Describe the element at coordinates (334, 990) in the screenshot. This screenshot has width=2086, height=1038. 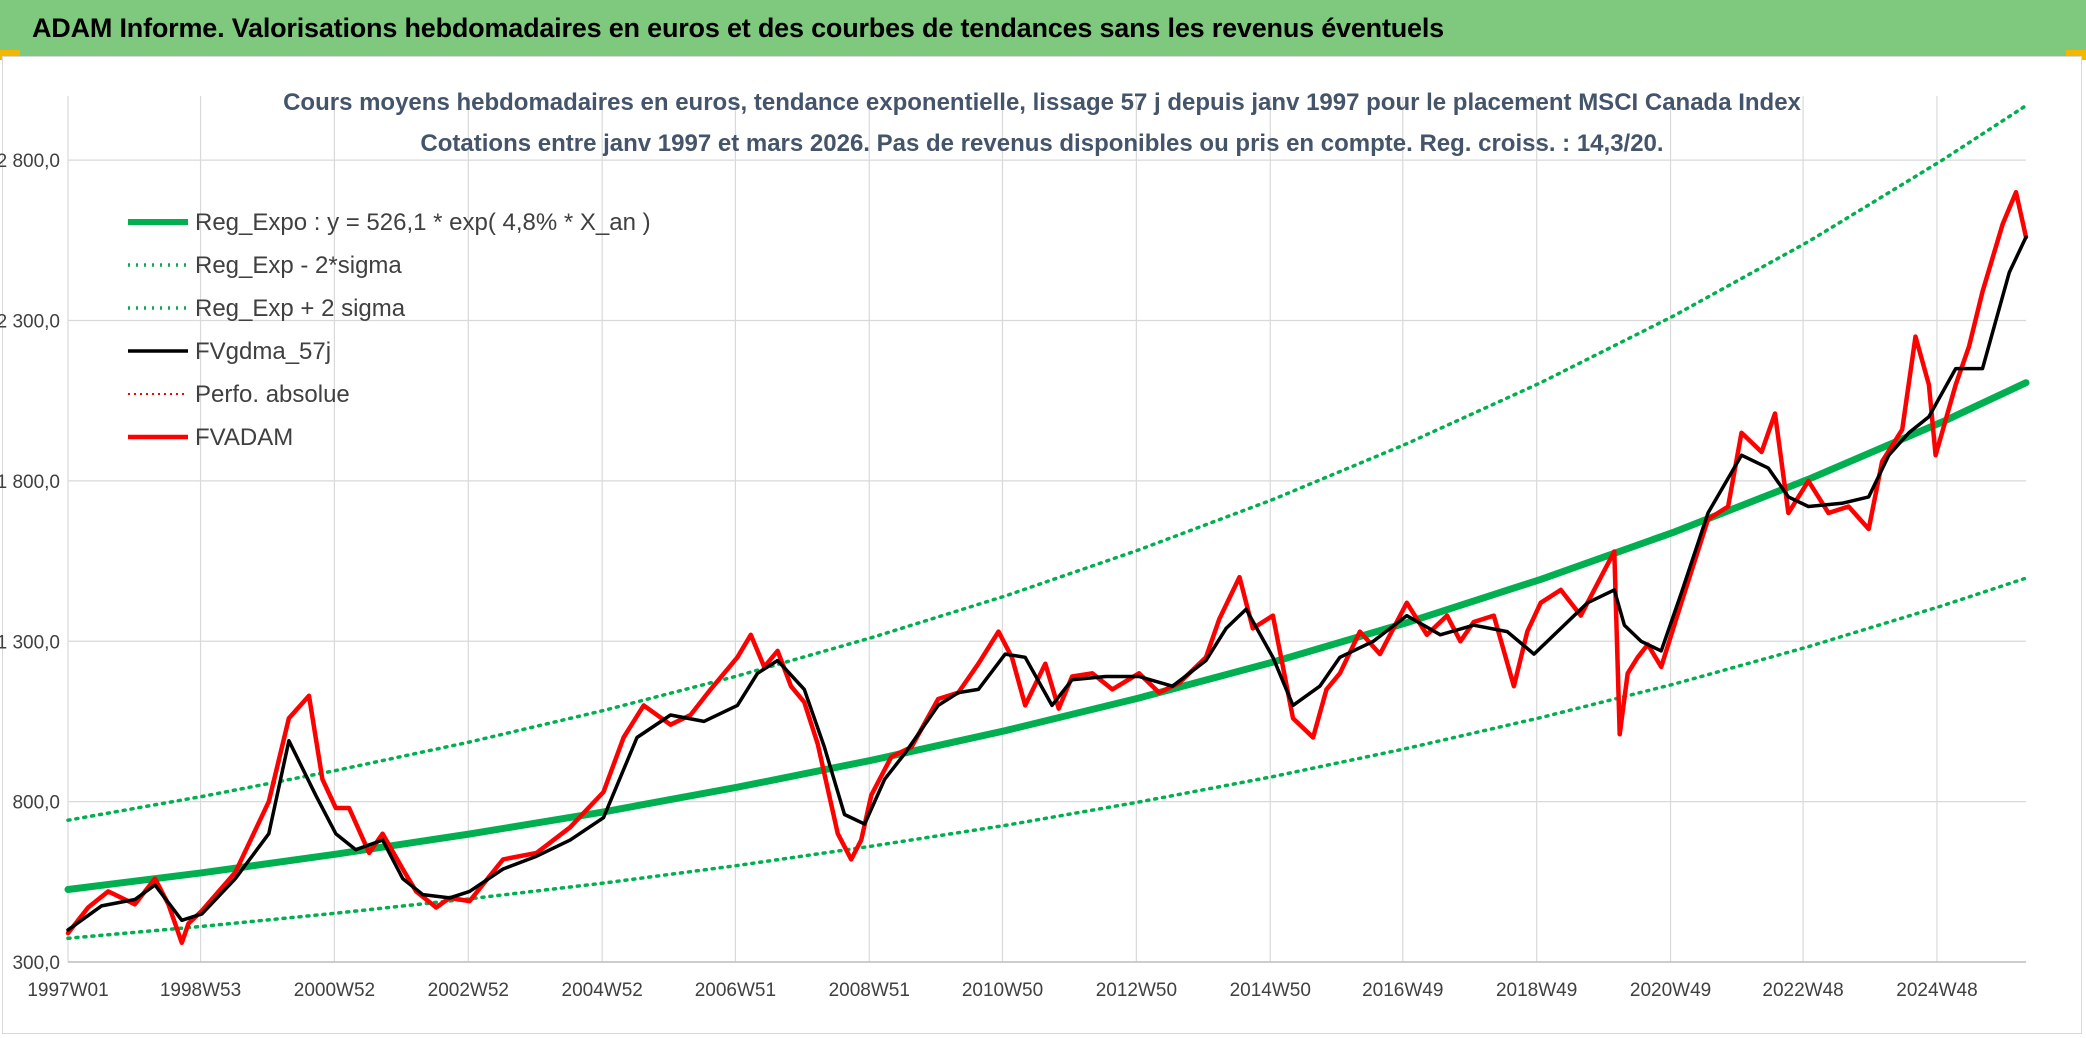
I see `x-tick-label: 2000W52` at that location.